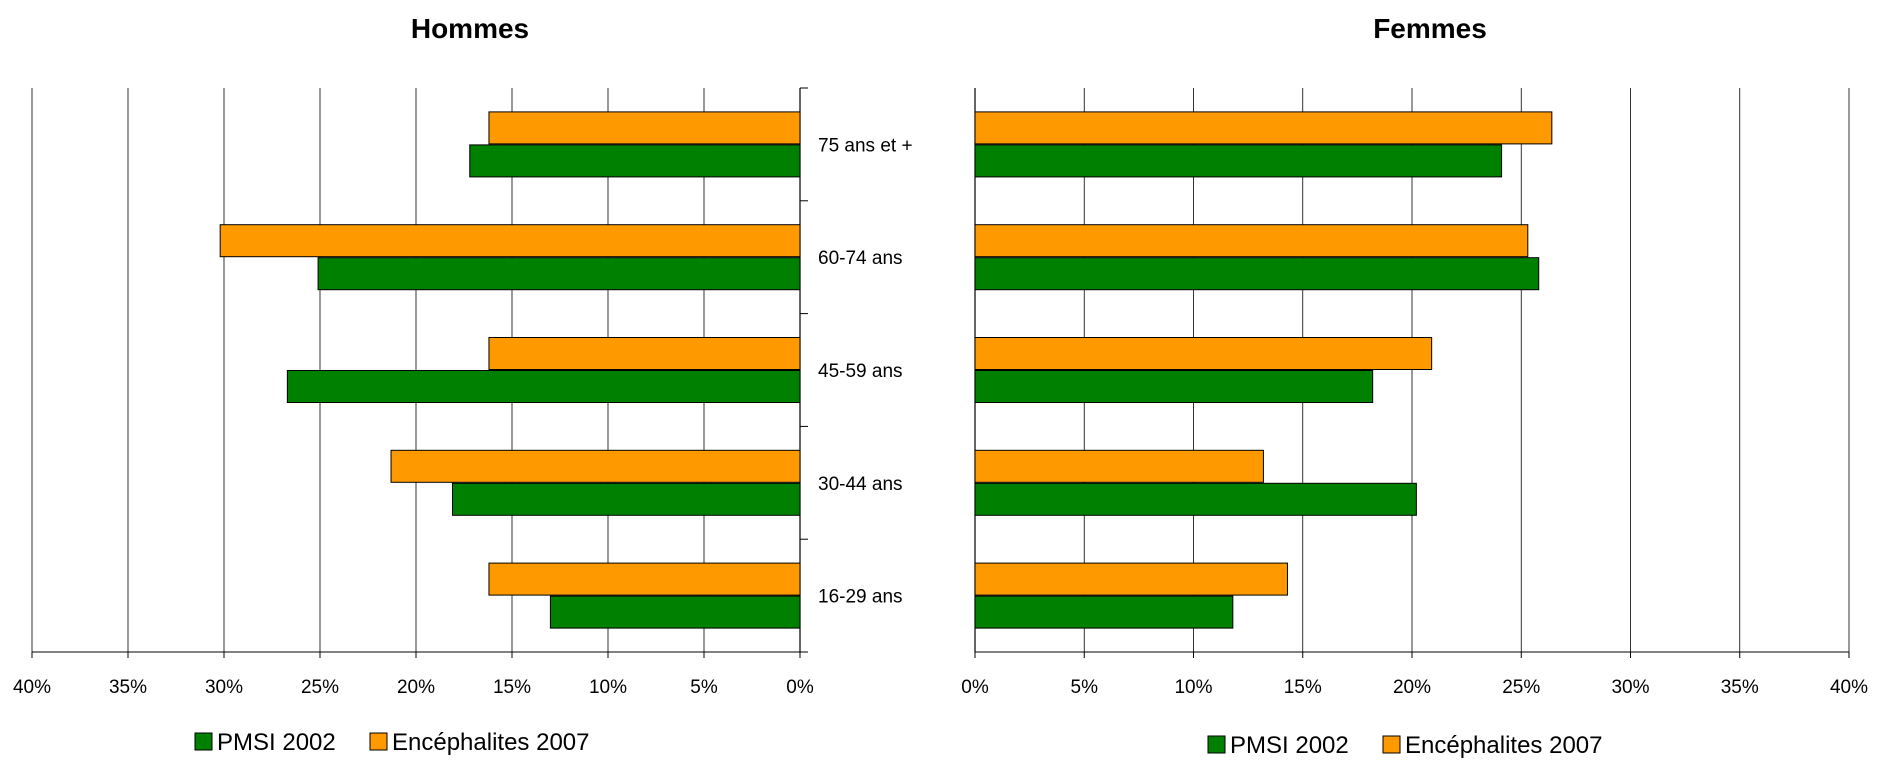  Describe the element at coordinates (1430, 28) in the screenshot. I see `chart-title: Femmes` at that location.